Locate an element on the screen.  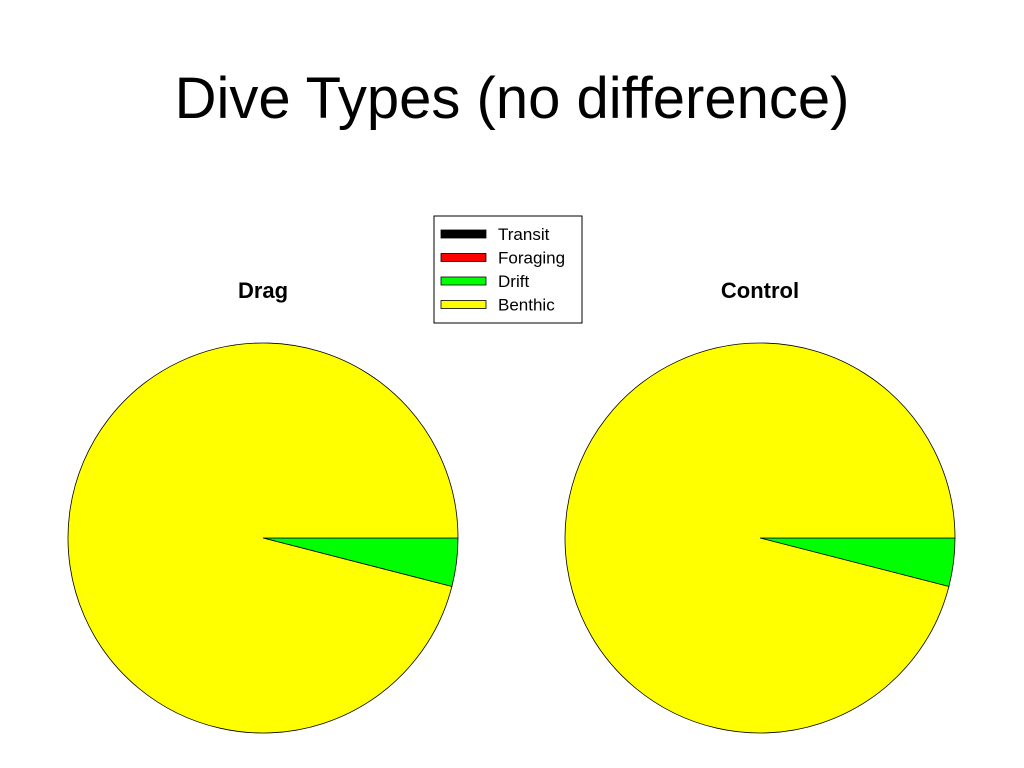
page-title: Dive Types (no difference) is located at coordinates (512, 98).